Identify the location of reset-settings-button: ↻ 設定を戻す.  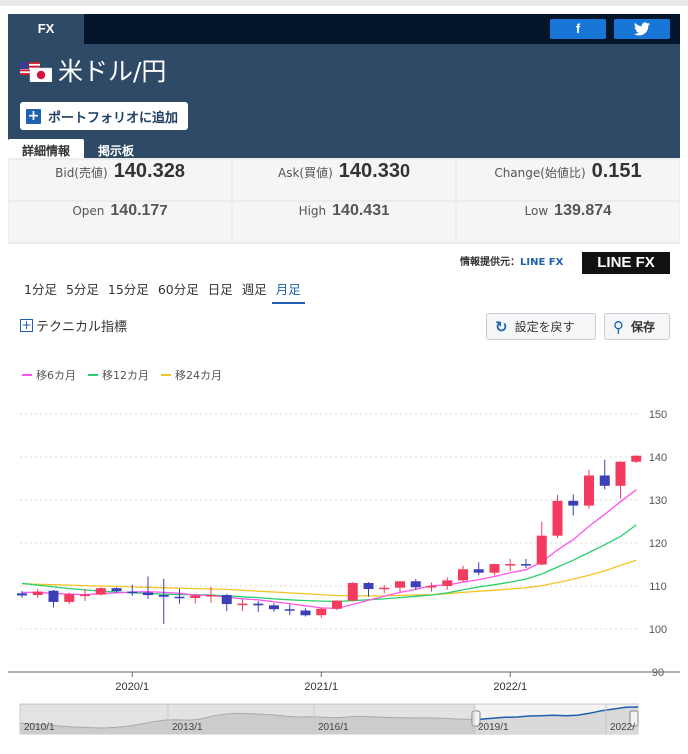
(541, 326).